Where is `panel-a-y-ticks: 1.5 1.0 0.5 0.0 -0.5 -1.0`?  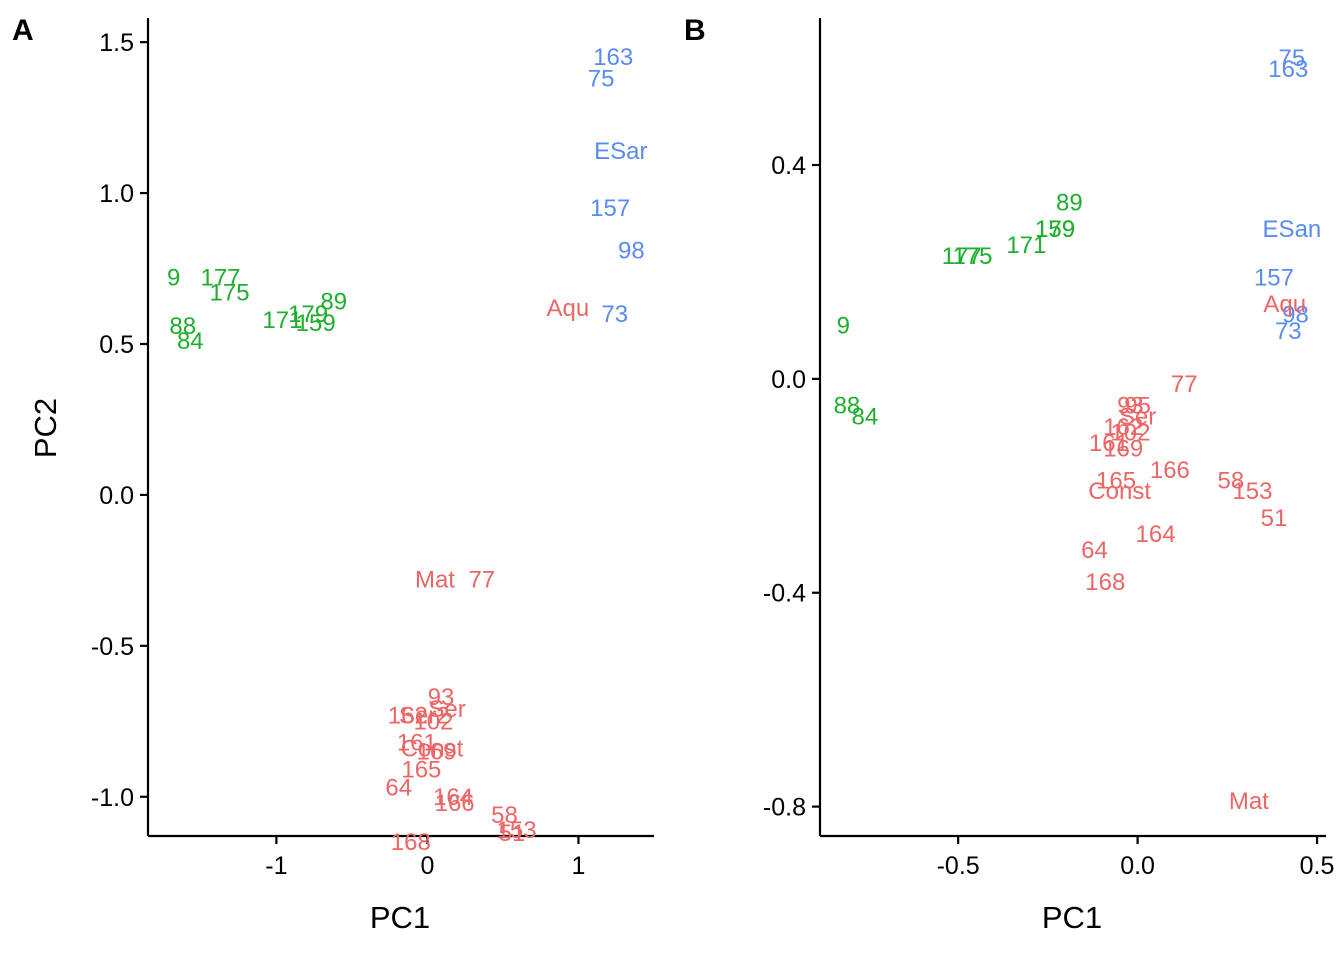
panel-a-y-ticks: 1.5 1.0 0.5 0.0 -0.5 -1.0 is located at coordinates (119, 420).